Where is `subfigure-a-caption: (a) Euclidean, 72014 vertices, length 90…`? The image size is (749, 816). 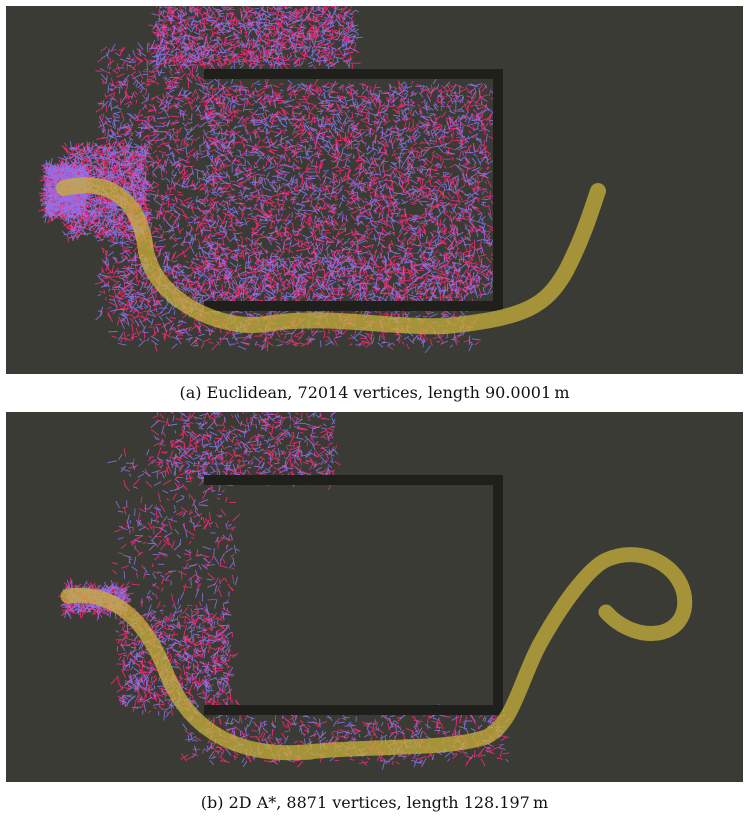
subfigure-a-caption: (a) Euclidean, 72014 vertices, length 90… is located at coordinates (374, 392).